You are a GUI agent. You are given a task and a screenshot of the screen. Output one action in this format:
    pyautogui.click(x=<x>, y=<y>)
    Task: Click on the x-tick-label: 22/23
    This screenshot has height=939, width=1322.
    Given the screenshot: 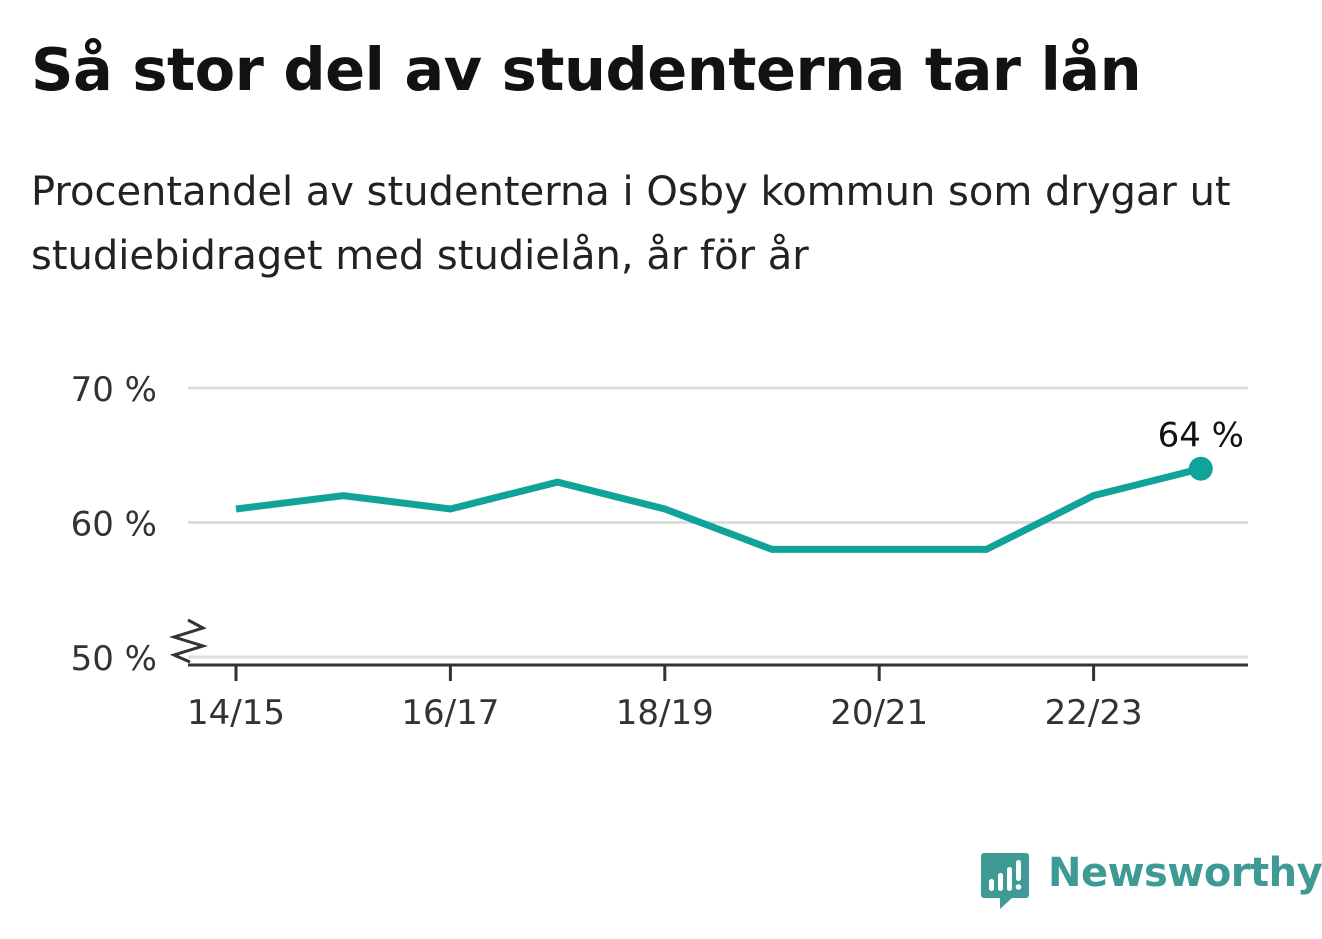 What is the action you would take?
    pyautogui.click(x=1094, y=713)
    